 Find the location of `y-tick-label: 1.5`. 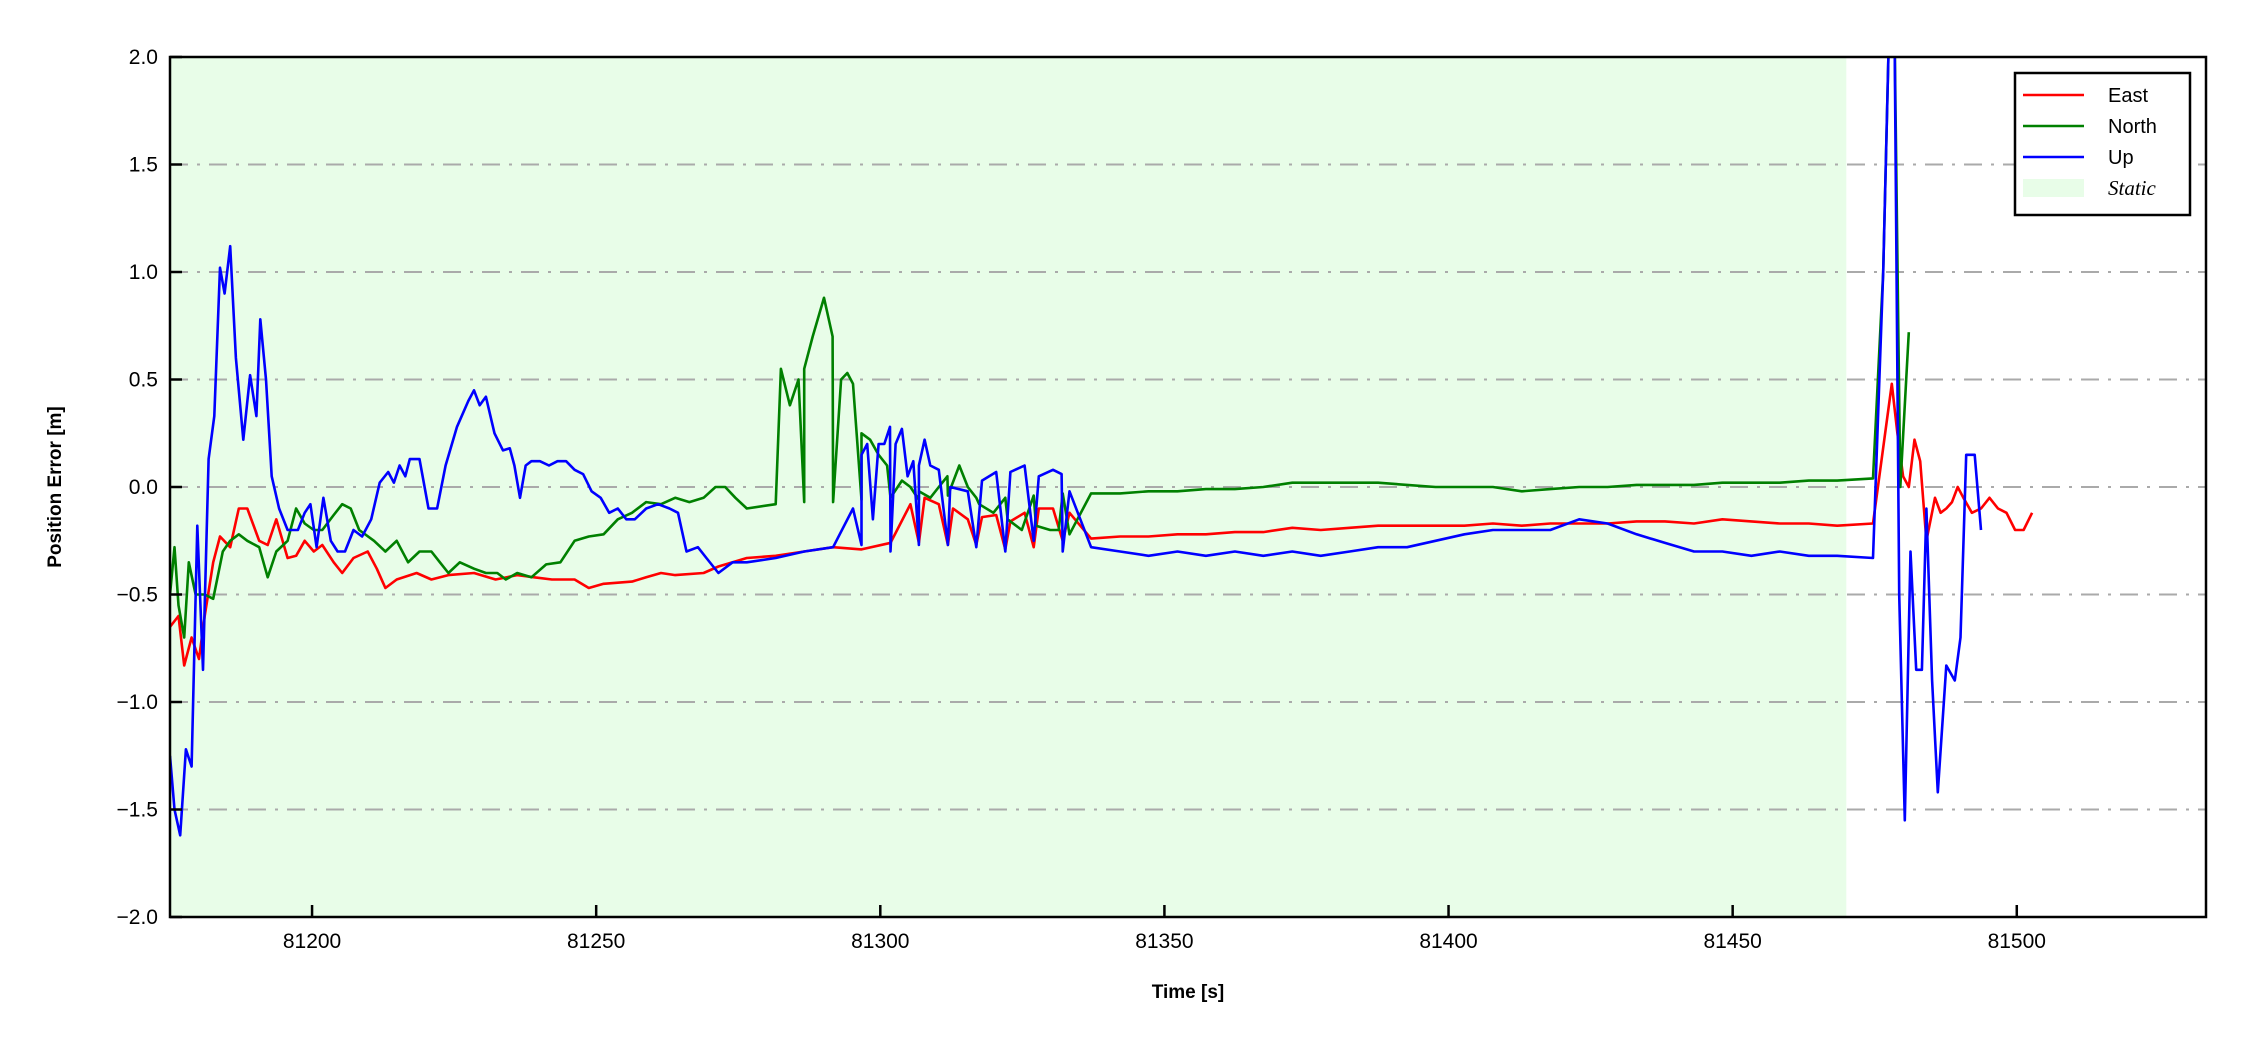

y-tick-label: 1.5 is located at coordinates (143, 165).